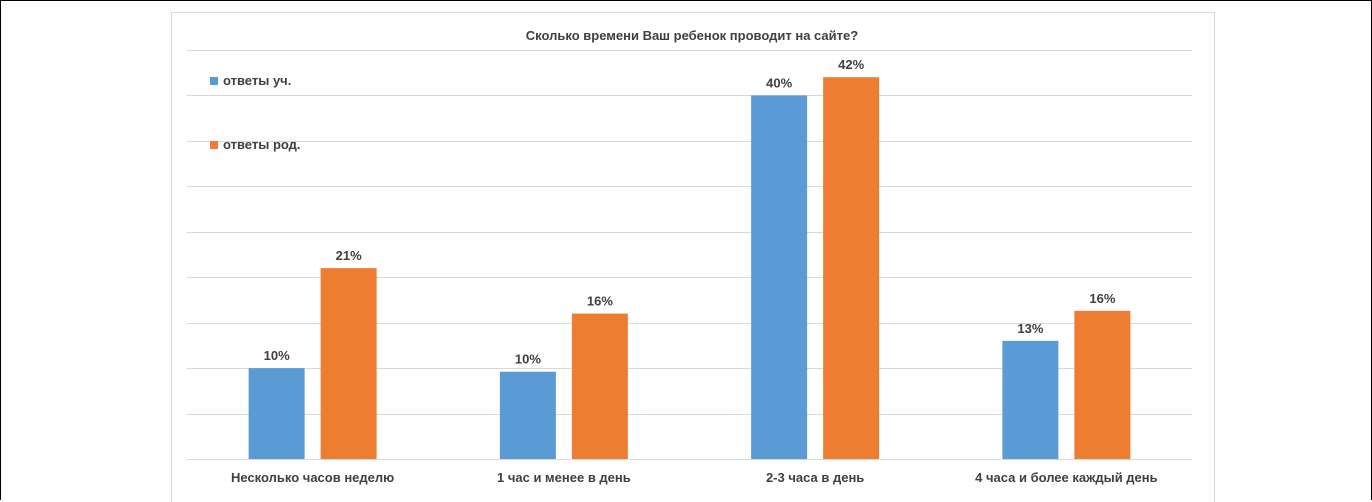 This screenshot has height=502, width=1372. What do you see at coordinates (779, 82) in the screenshot?
I see `data-label: 40%` at bounding box center [779, 82].